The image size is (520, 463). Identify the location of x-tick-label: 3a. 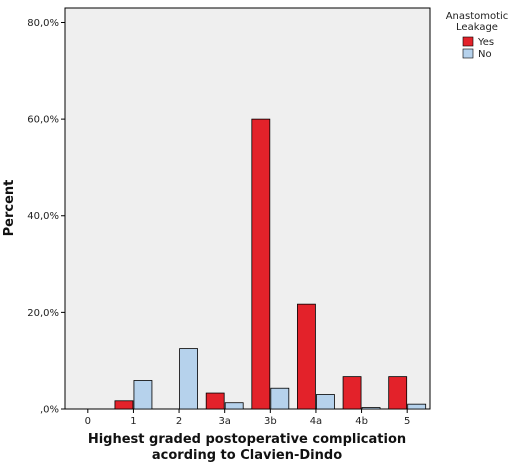
(224, 421).